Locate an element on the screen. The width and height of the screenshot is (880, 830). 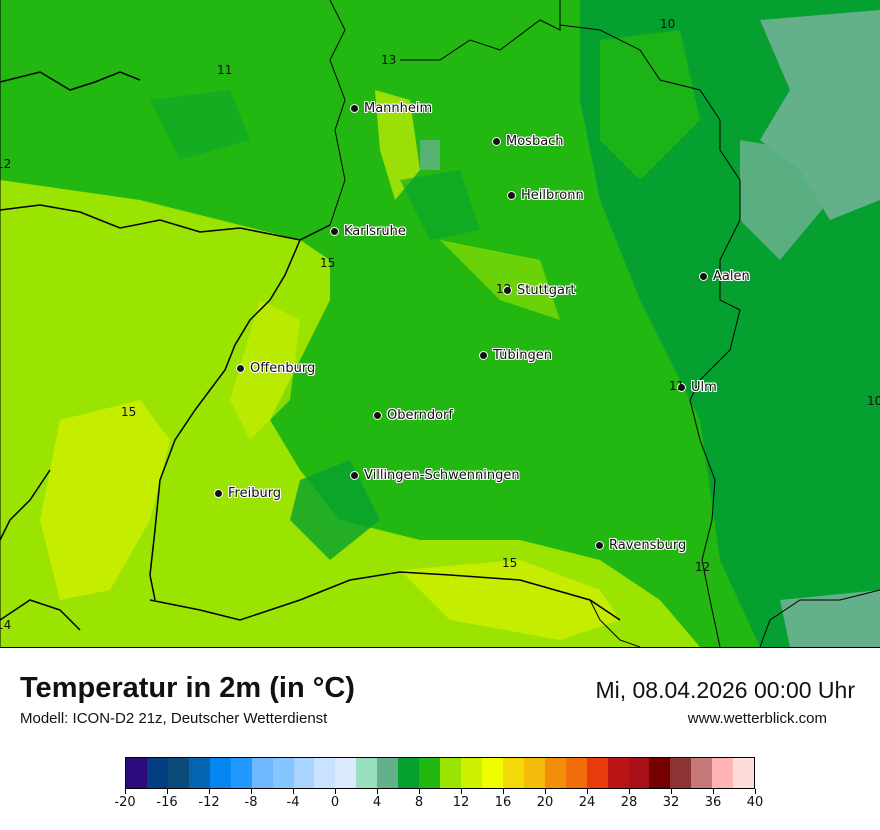
temperature-colorbar is located at coordinates (440, 773).